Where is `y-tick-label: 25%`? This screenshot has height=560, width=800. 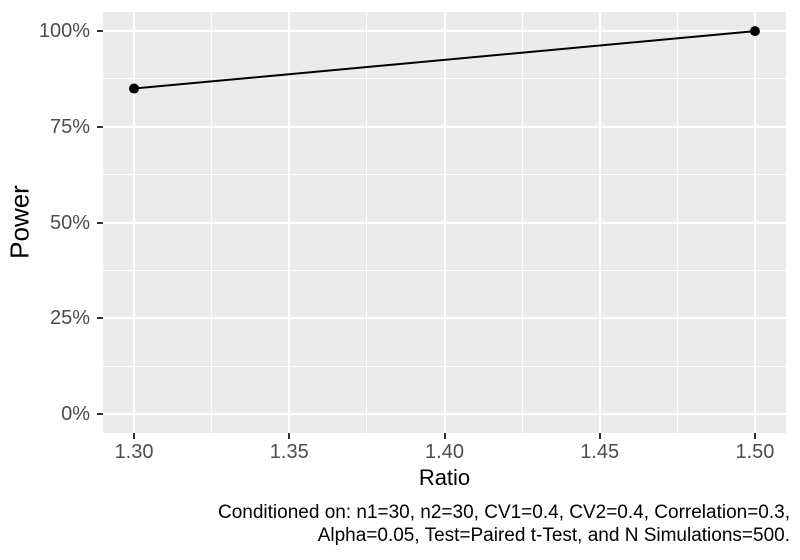
y-tick-label: 25% is located at coordinates (69, 318).